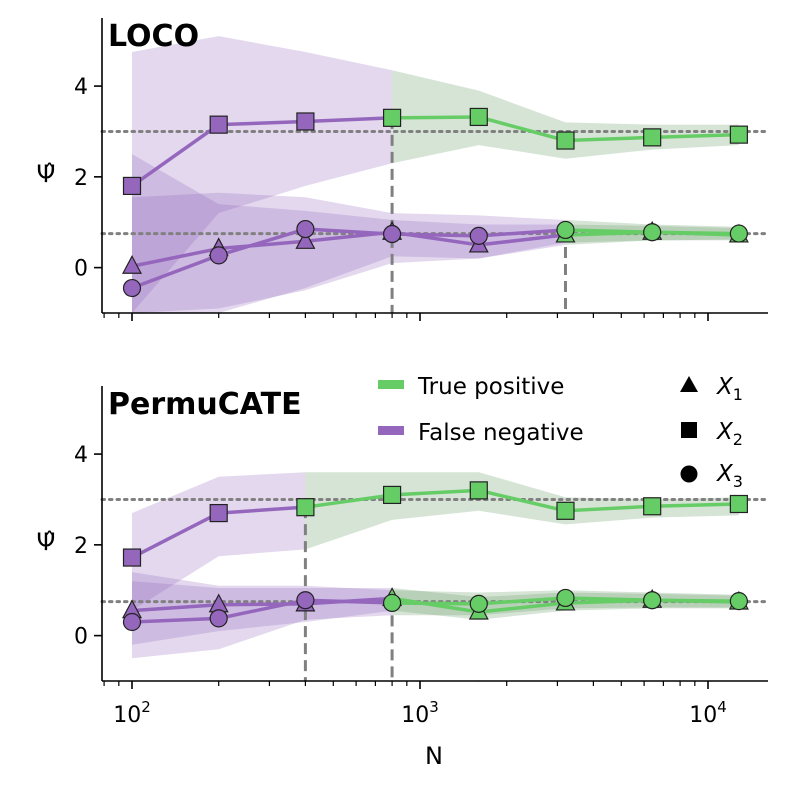 The width and height of the screenshot is (788, 792). What do you see at coordinates (261, 152) in the screenshot?
I see `loco-x2-line-false-negative` at bounding box center [261, 152].